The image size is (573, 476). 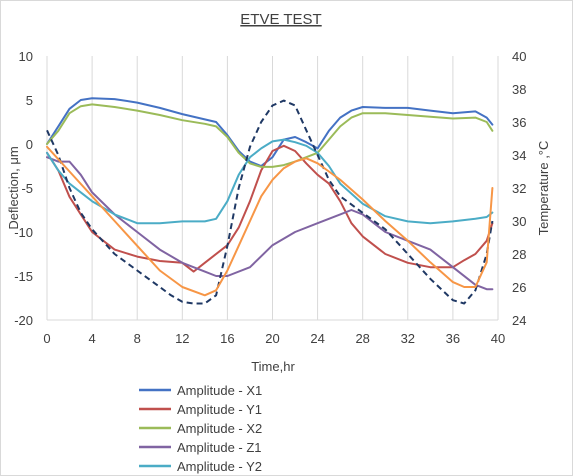 What do you see at coordinates (219, 390) in the screenshot?
I see `legend-label: Amplitude - X1` at bounding box center [219, 390].